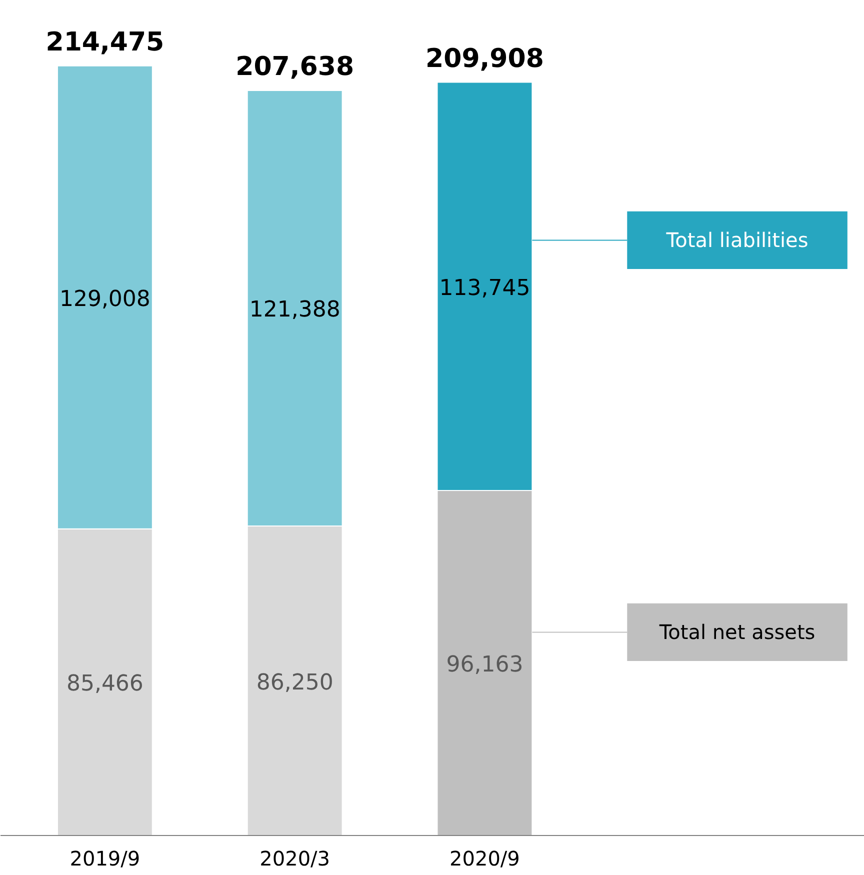 The width and height of the screenshot is (864, 875). Describe the element at coordinates (294, 310) in the screenshot. I see `data-label: 121,388` at that location.